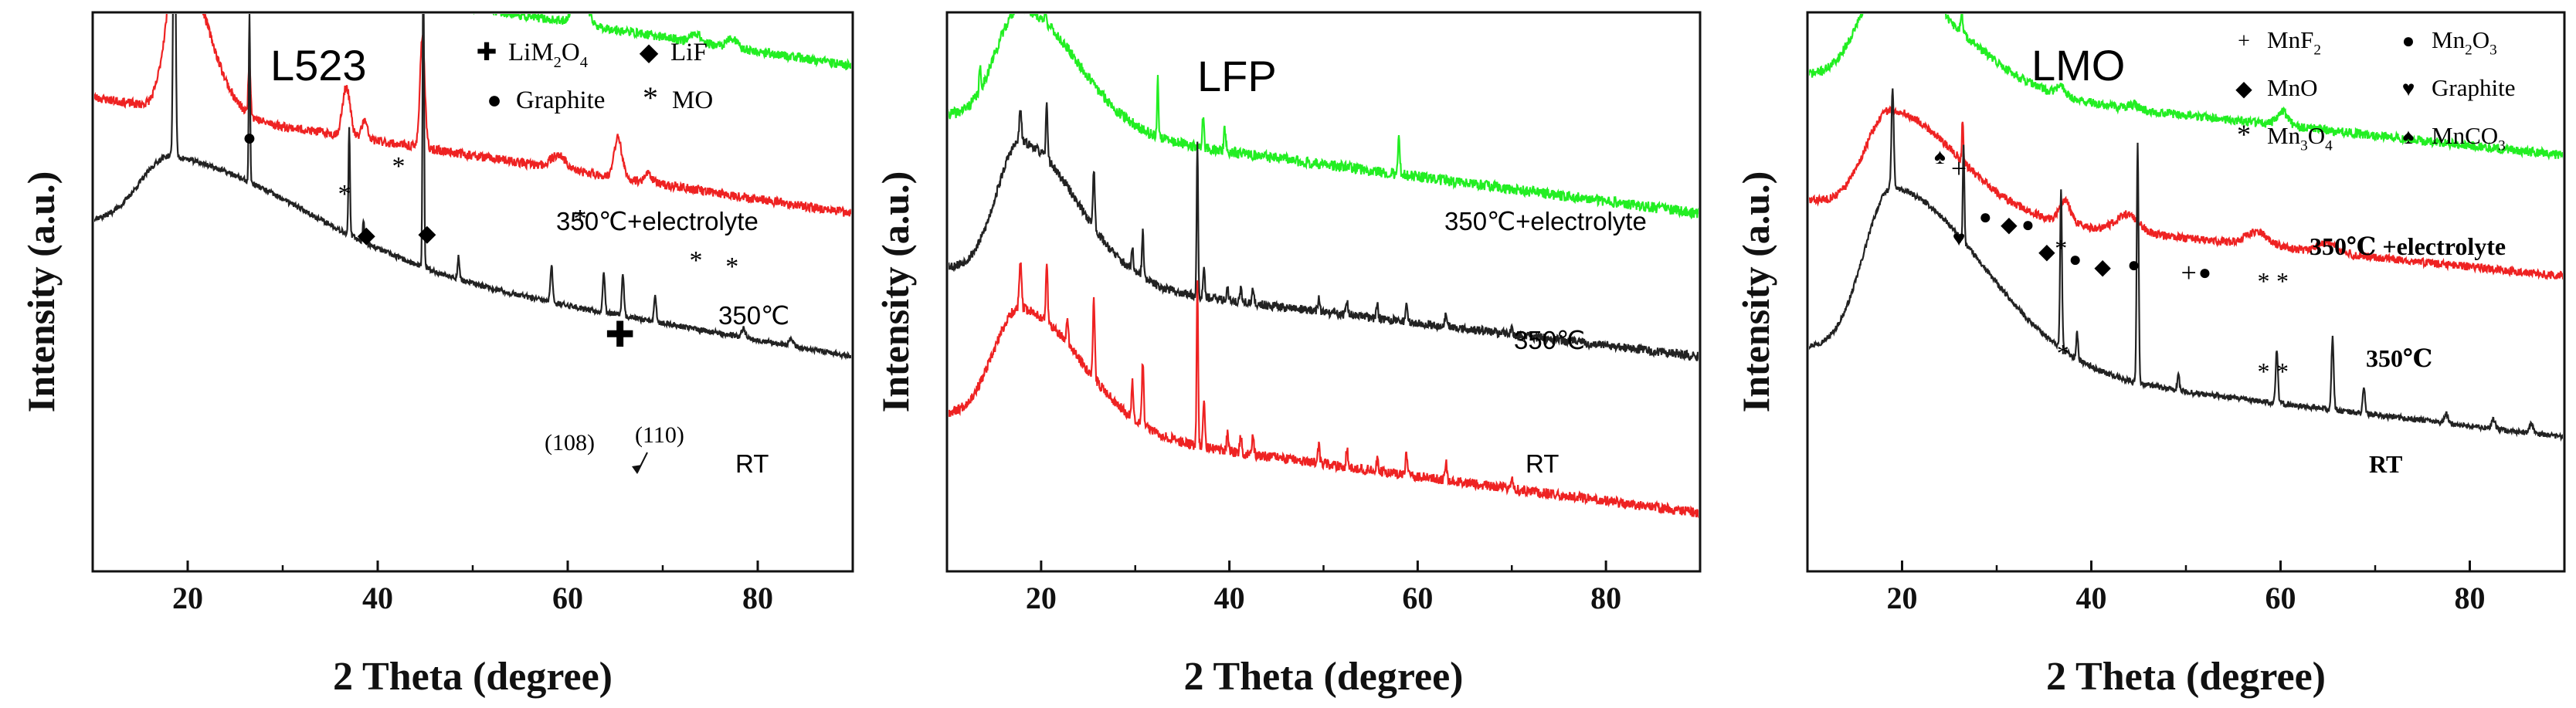  I want to click on peak-arrowhead, so click(637, 470).